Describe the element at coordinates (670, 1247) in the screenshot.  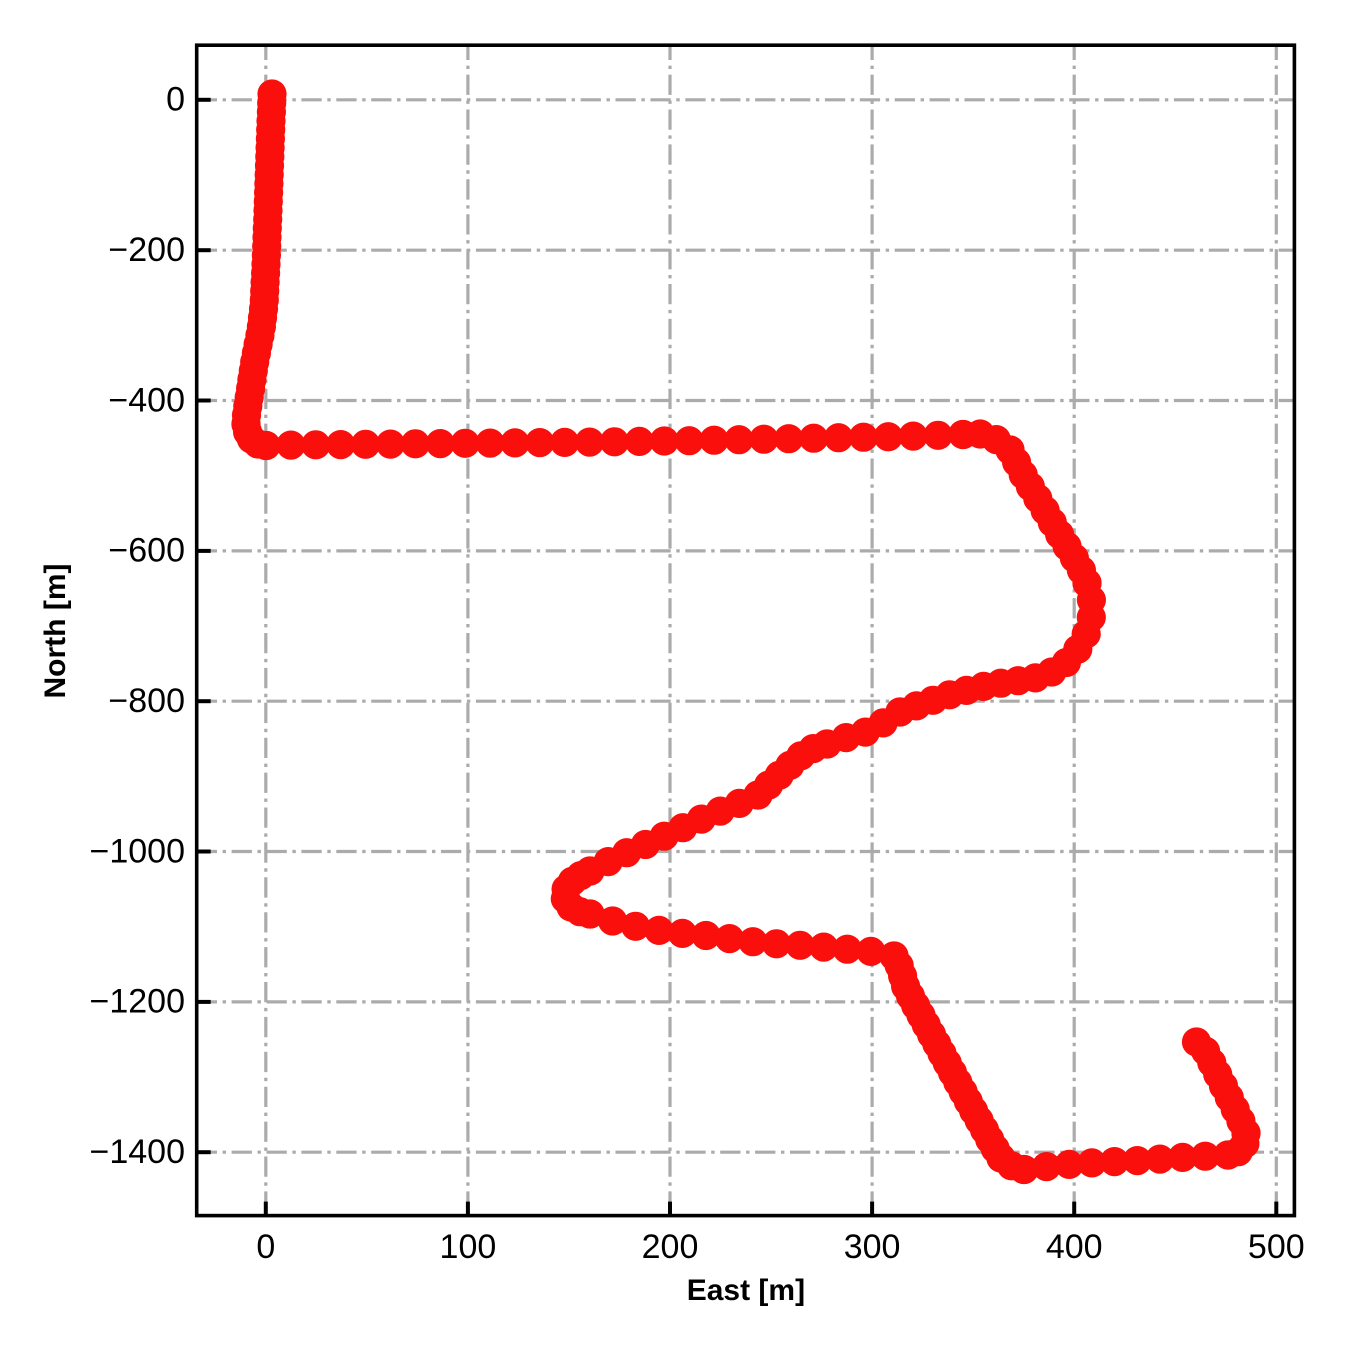
I see `svg-text: 200` at that location.